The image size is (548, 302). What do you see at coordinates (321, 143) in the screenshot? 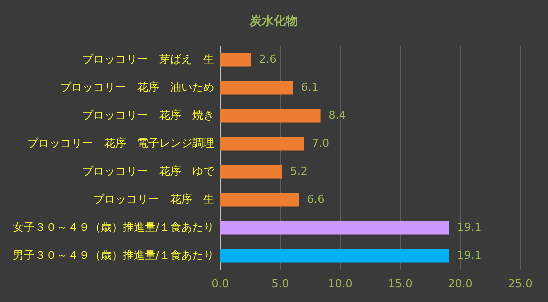
I see `data-label: 7.0` at bounding box center [321, 143].